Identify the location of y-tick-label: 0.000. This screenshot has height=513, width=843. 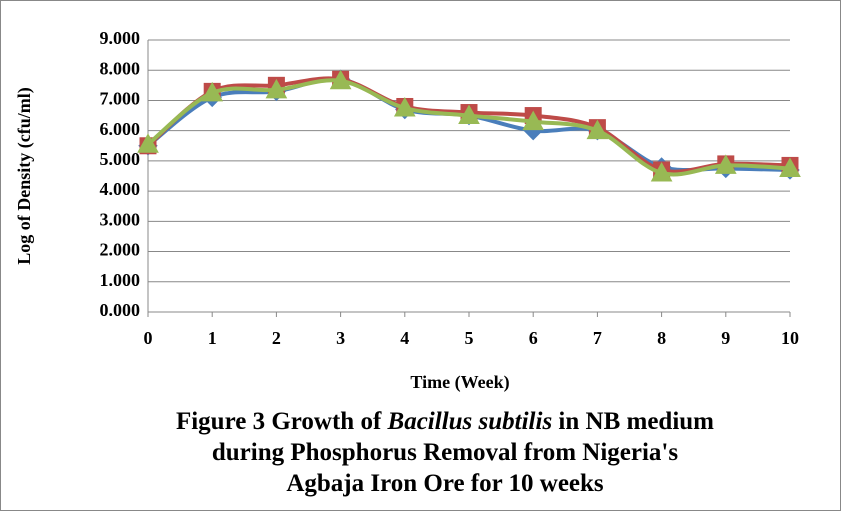
(120, 310).